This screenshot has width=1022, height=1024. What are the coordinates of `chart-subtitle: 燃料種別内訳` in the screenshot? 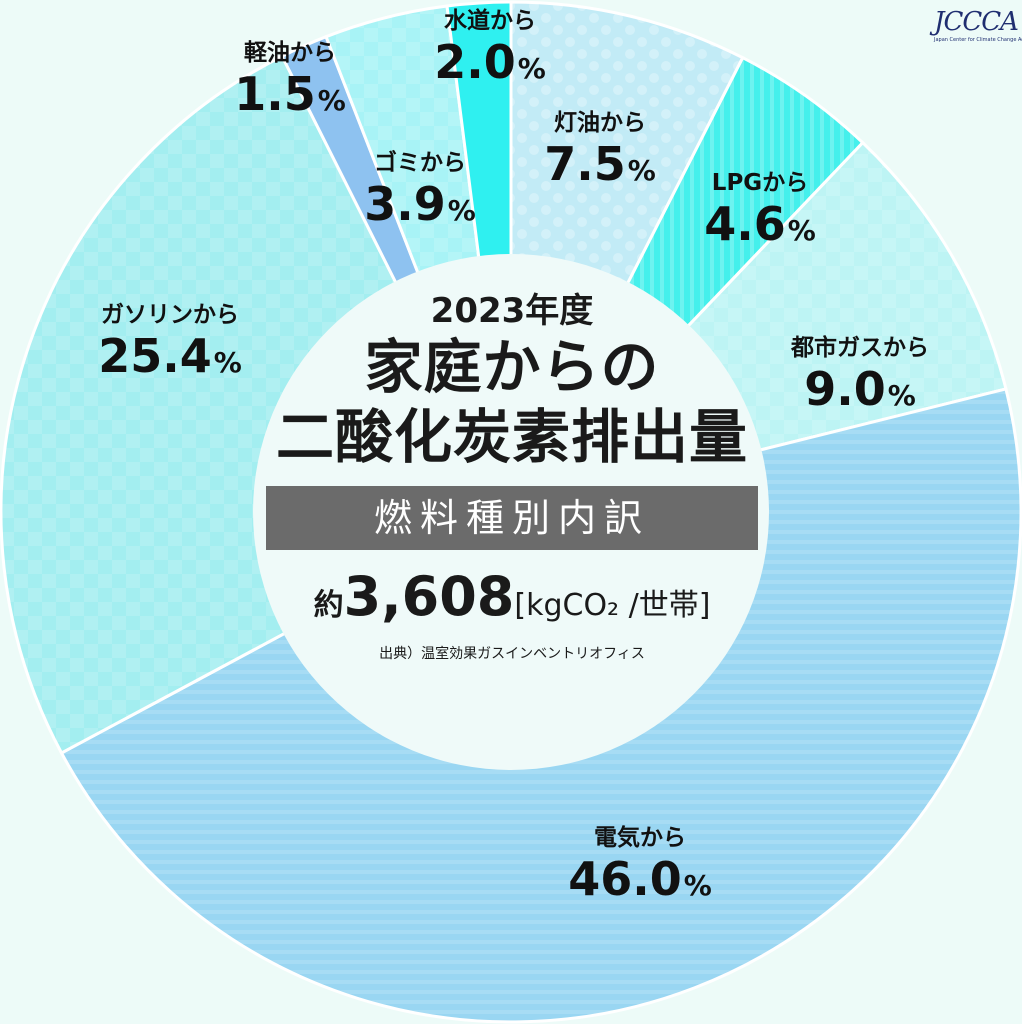 It's located at (511, 518).